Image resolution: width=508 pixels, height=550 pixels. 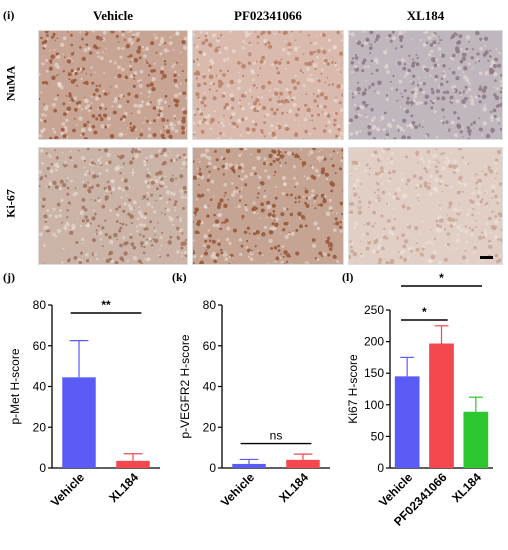 I want to click on y-tick-label: 100, so click(x=374, y=405).